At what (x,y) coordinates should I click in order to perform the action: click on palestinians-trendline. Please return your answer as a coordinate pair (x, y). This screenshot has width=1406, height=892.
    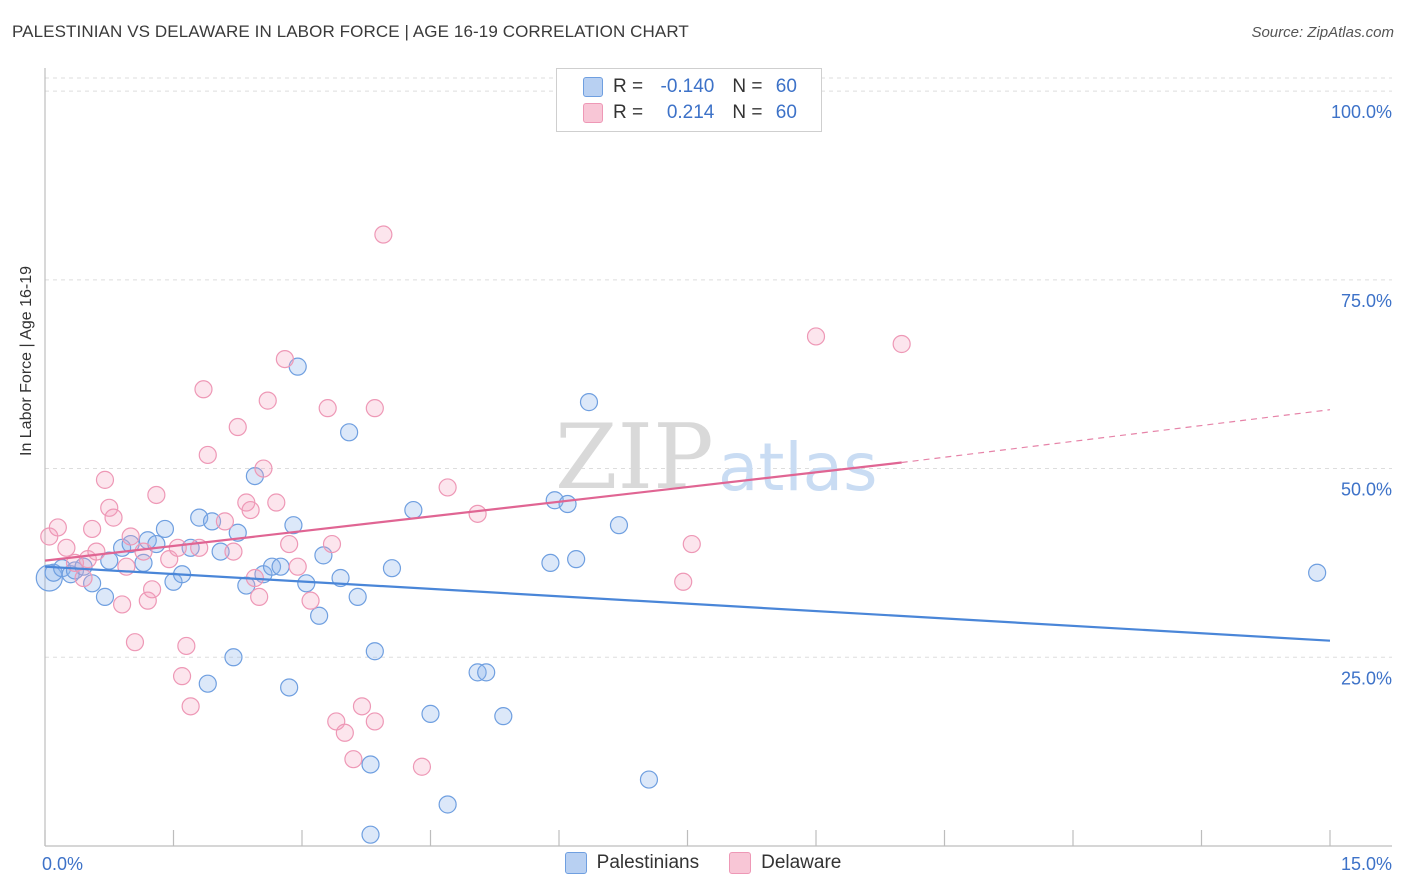
    Looking at the image, I should click on (687, 603).